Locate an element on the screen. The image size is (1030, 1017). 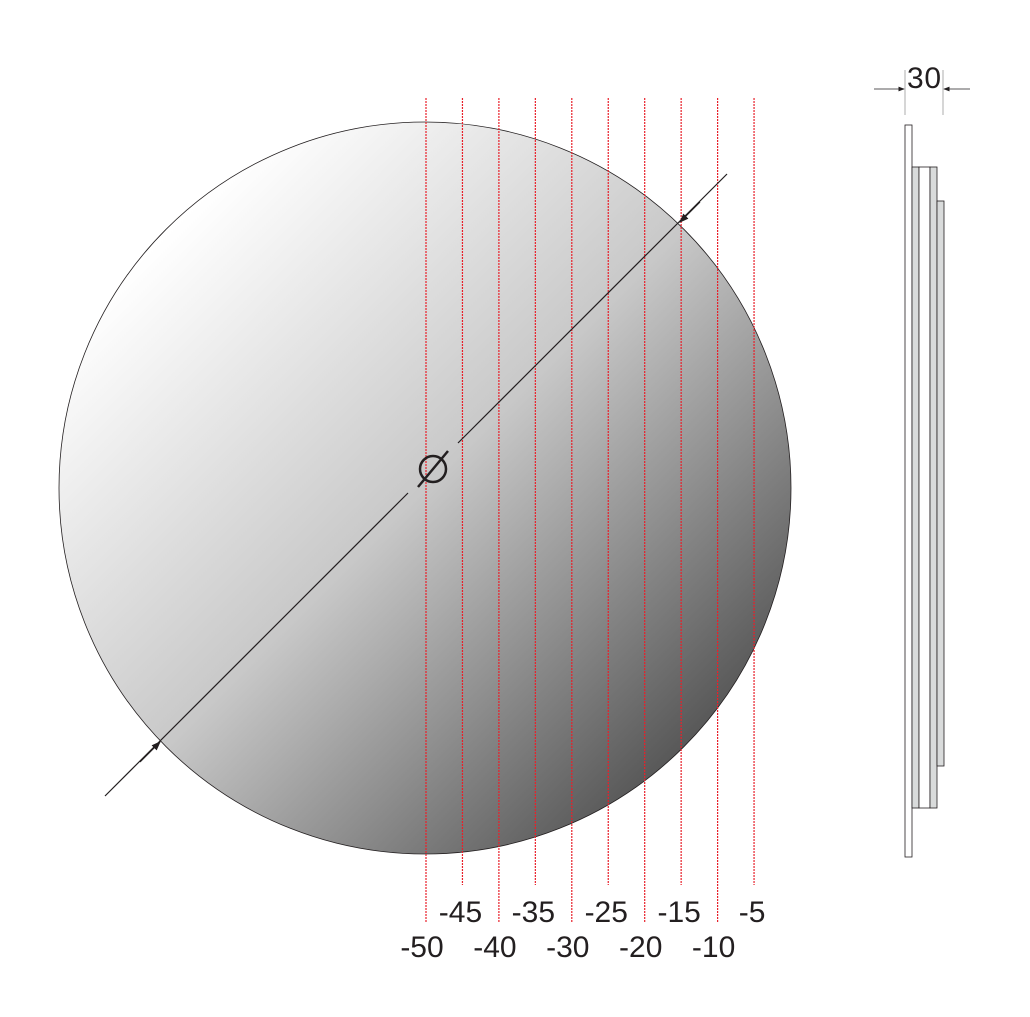
diameter-arrow-upper is located at coordinates (690, 212).